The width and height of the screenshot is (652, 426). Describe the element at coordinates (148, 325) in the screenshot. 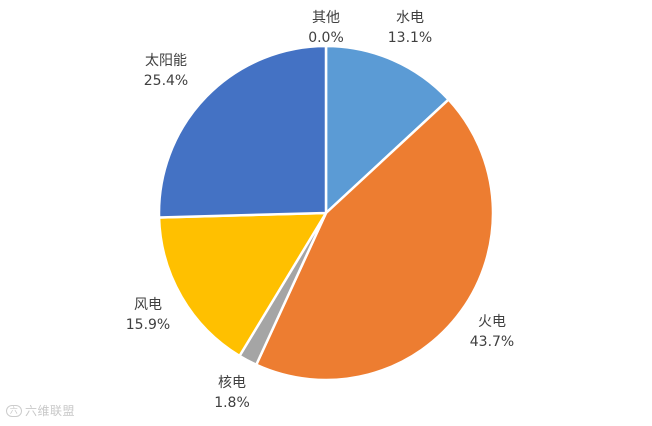

I see `slice-3-value-label: 15.9%` at that location.